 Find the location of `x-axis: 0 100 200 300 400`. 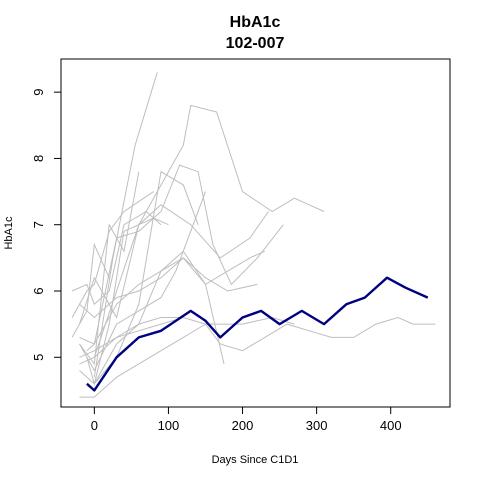

x-axis: 0 100 200 300 400 is located at coordinates (246, 419).